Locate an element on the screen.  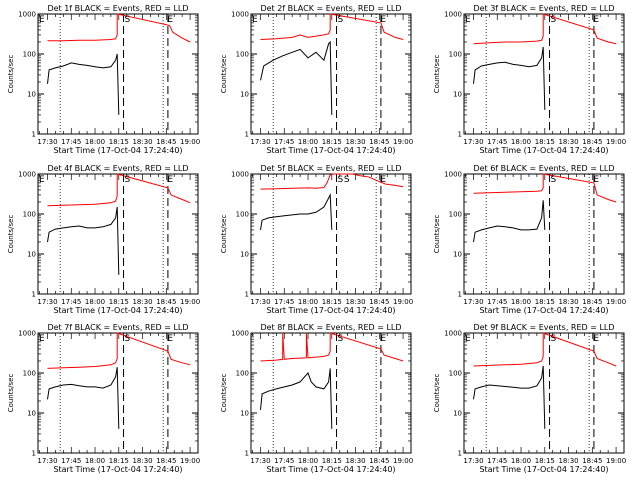
panel-title: Det 2f BLACK = Events, RED = LLD is located at coordinates (330, 8).